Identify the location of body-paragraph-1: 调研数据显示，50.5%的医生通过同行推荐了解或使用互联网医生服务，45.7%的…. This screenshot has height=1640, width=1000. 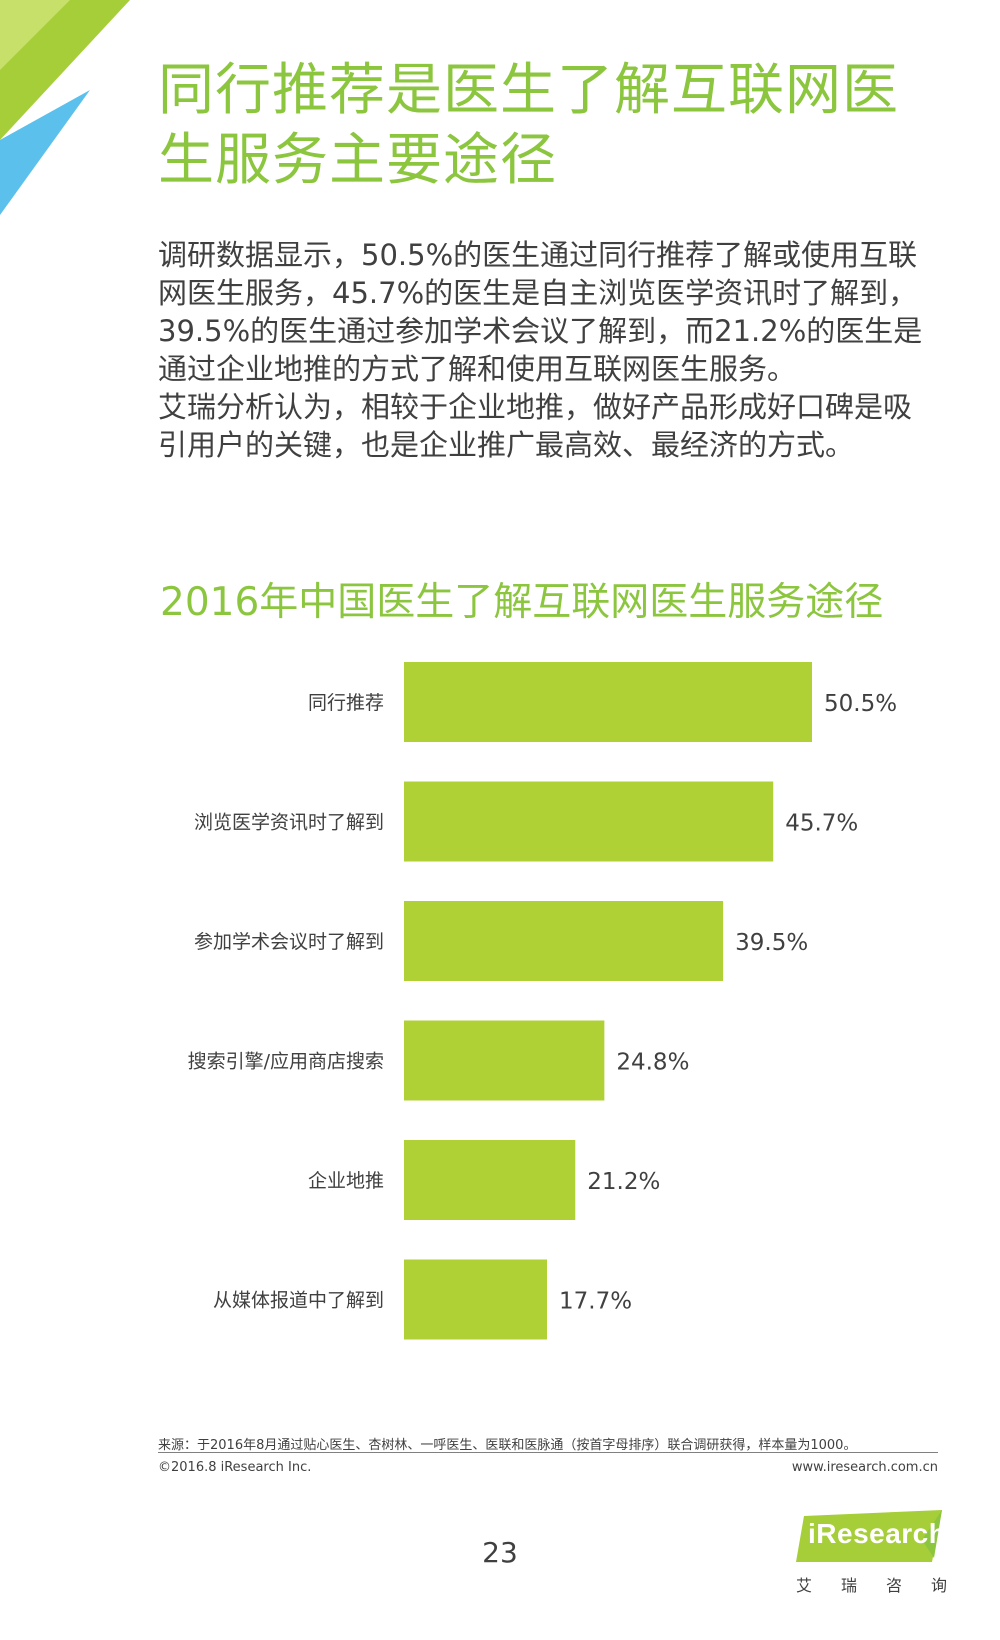
(540, 312).